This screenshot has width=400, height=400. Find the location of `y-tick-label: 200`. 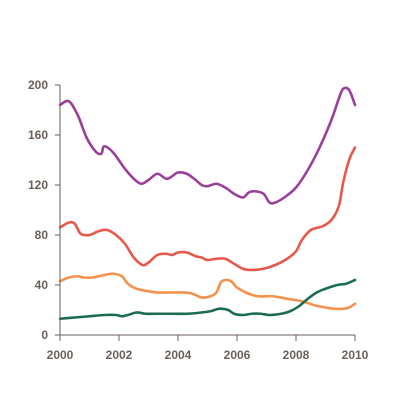

y-tick-label: 200 is located at coordinates (38, 85).